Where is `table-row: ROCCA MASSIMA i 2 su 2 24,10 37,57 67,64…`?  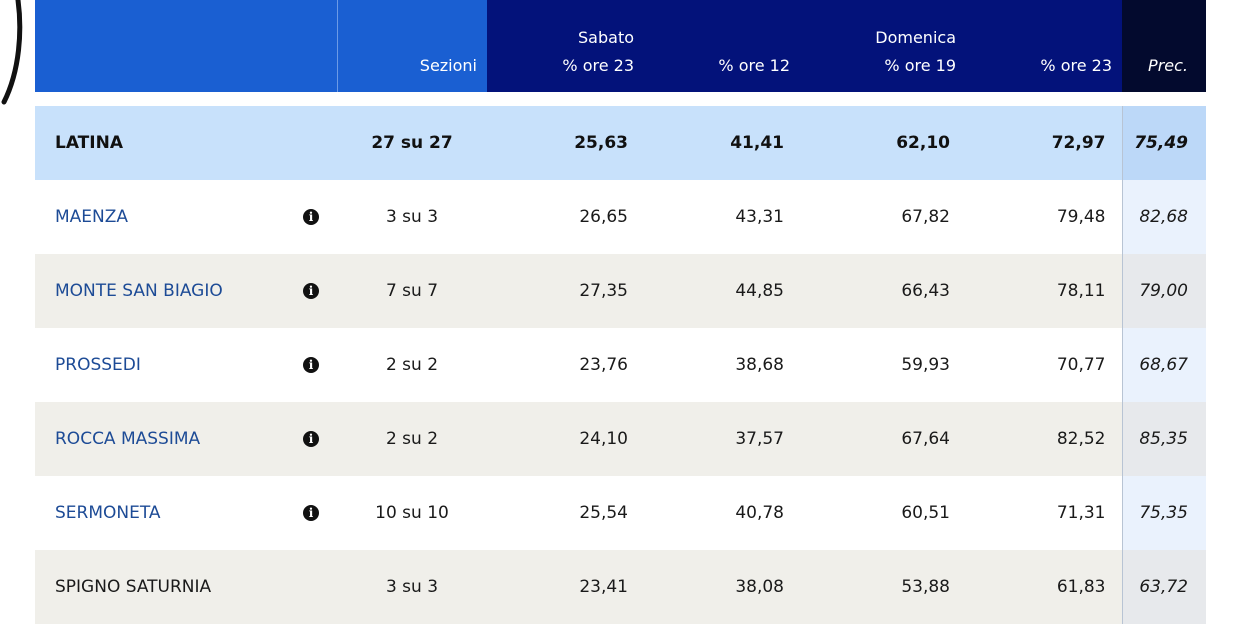 table-row: ROCCA MASSIMA i 2 su 2 24,10 37,57 67,64… is located at coordinates (620, 439).